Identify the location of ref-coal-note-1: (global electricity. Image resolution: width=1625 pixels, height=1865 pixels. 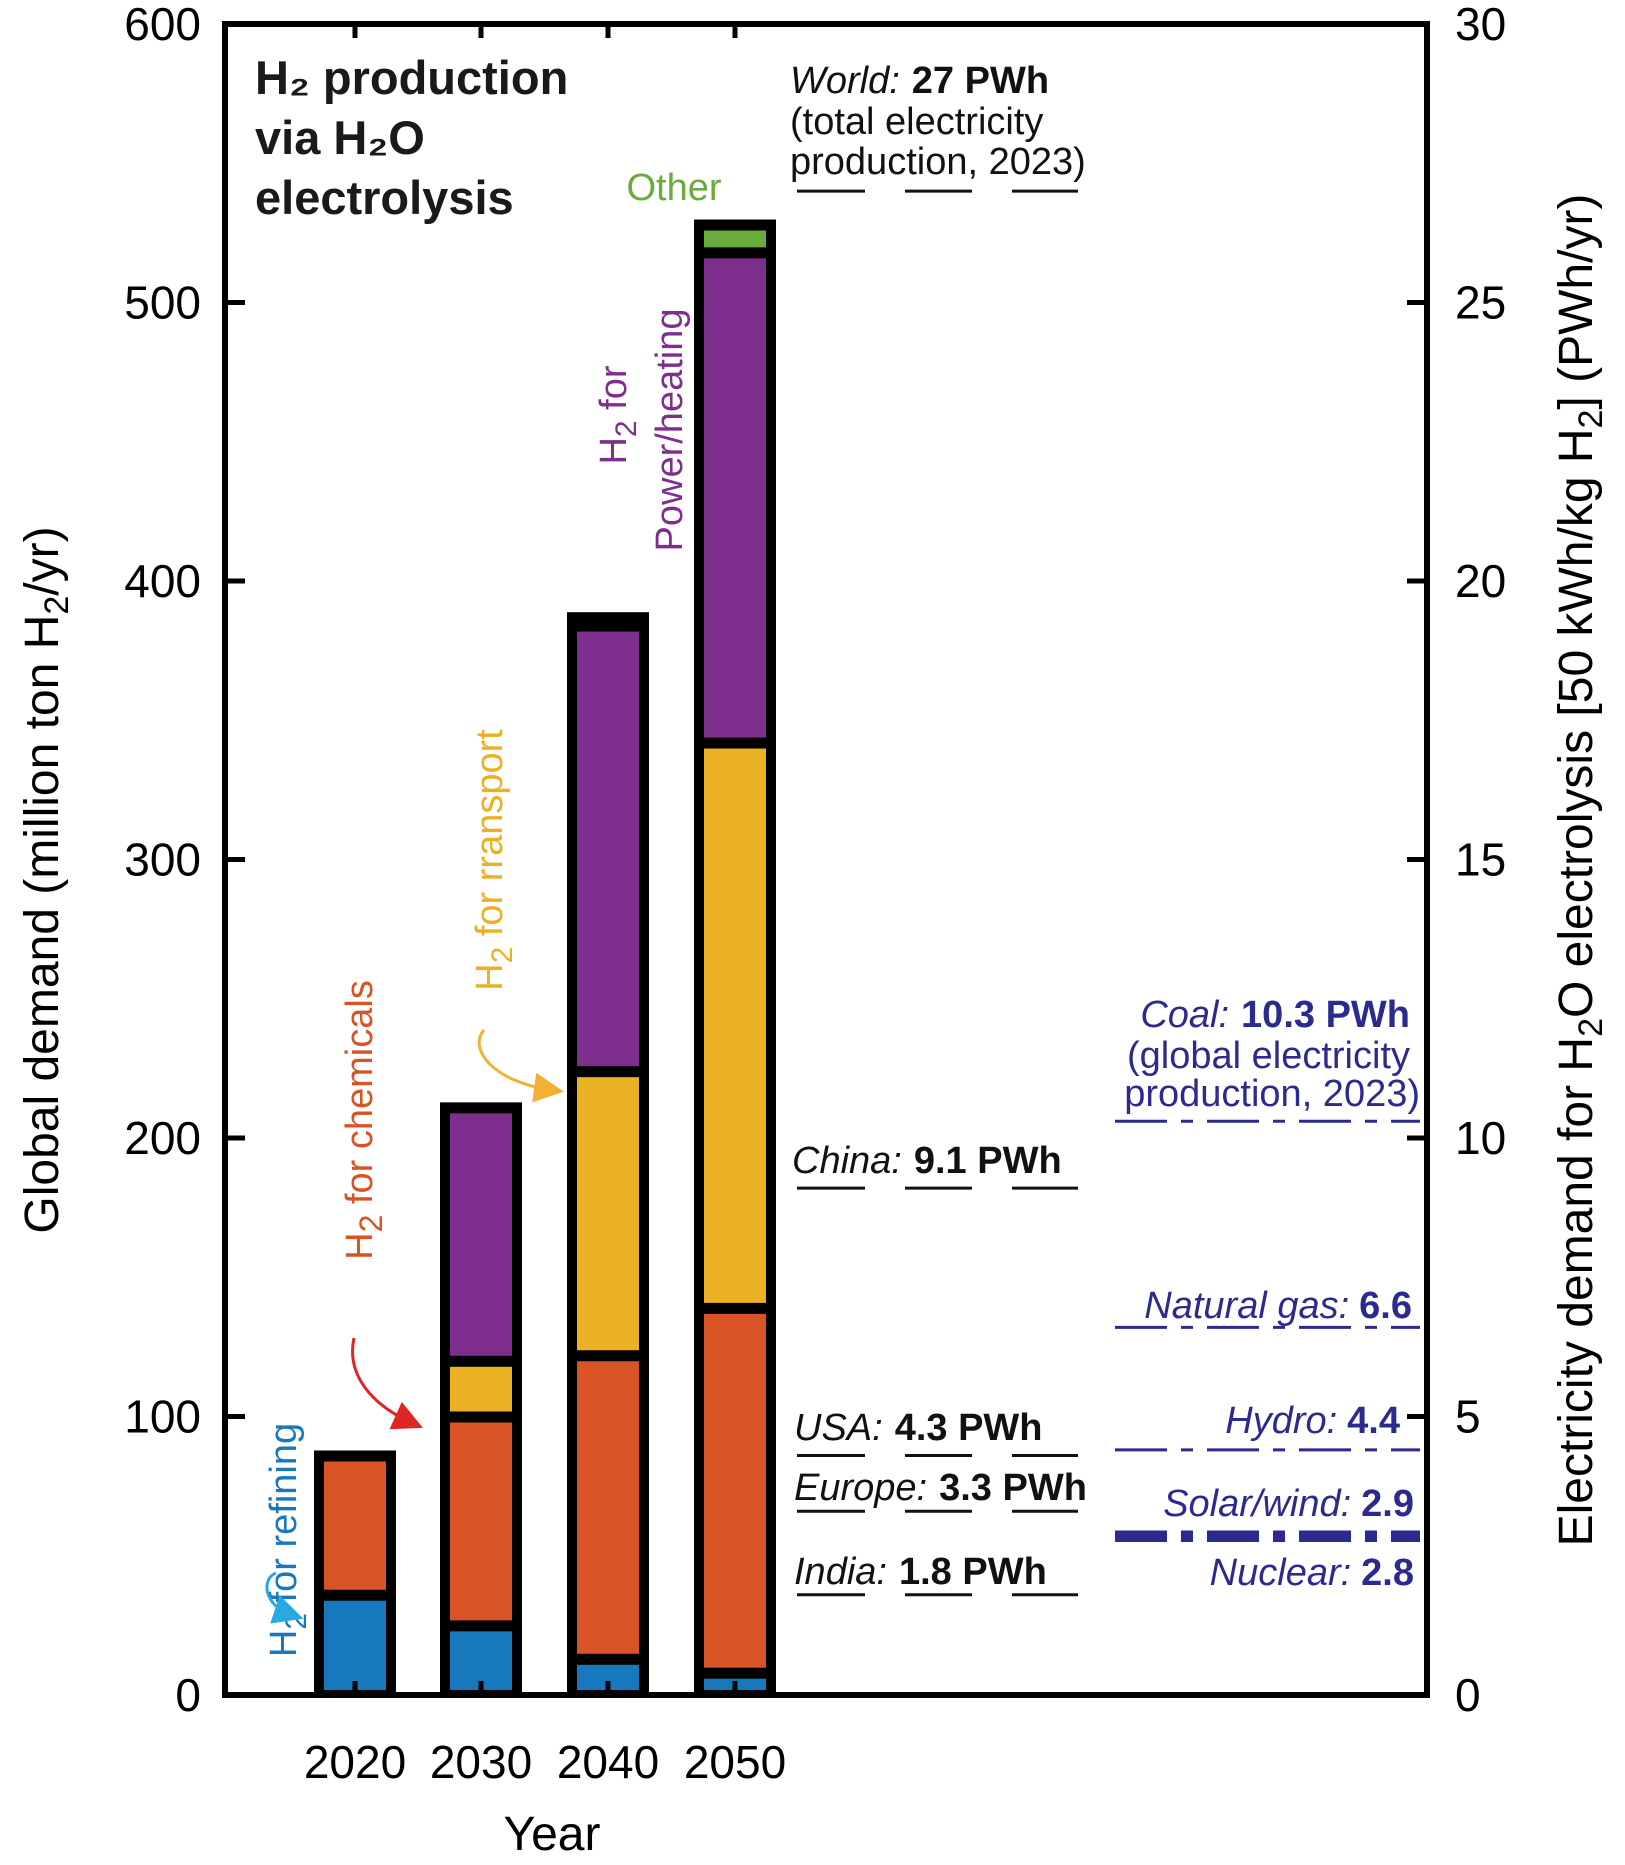
(1268, 1056).